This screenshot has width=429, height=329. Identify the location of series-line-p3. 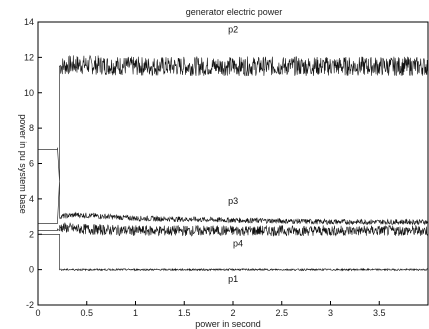
(233, 203).